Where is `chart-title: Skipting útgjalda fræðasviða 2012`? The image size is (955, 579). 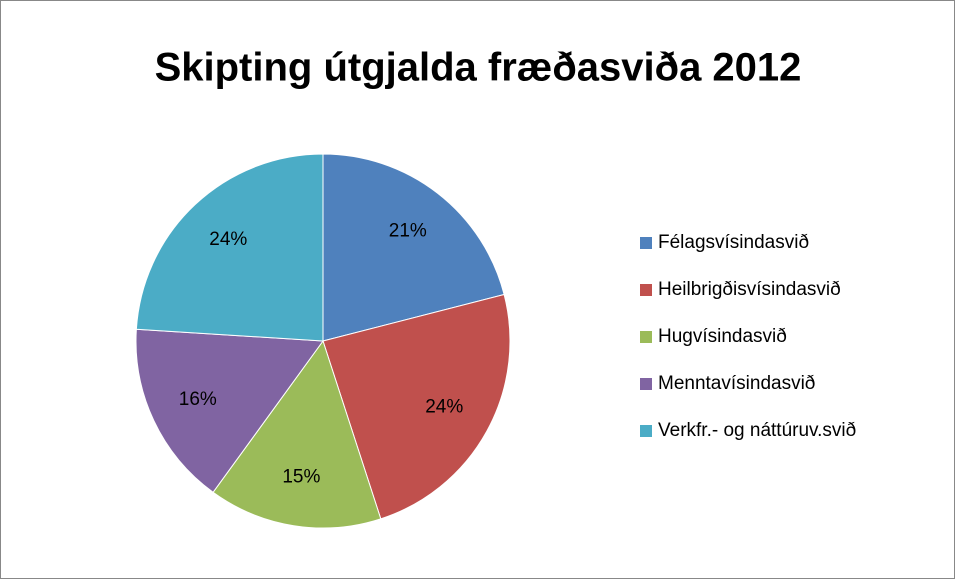 chart-title: Skipting útgjalda fræðasviða 2012 is located at coordinates (478, 68).